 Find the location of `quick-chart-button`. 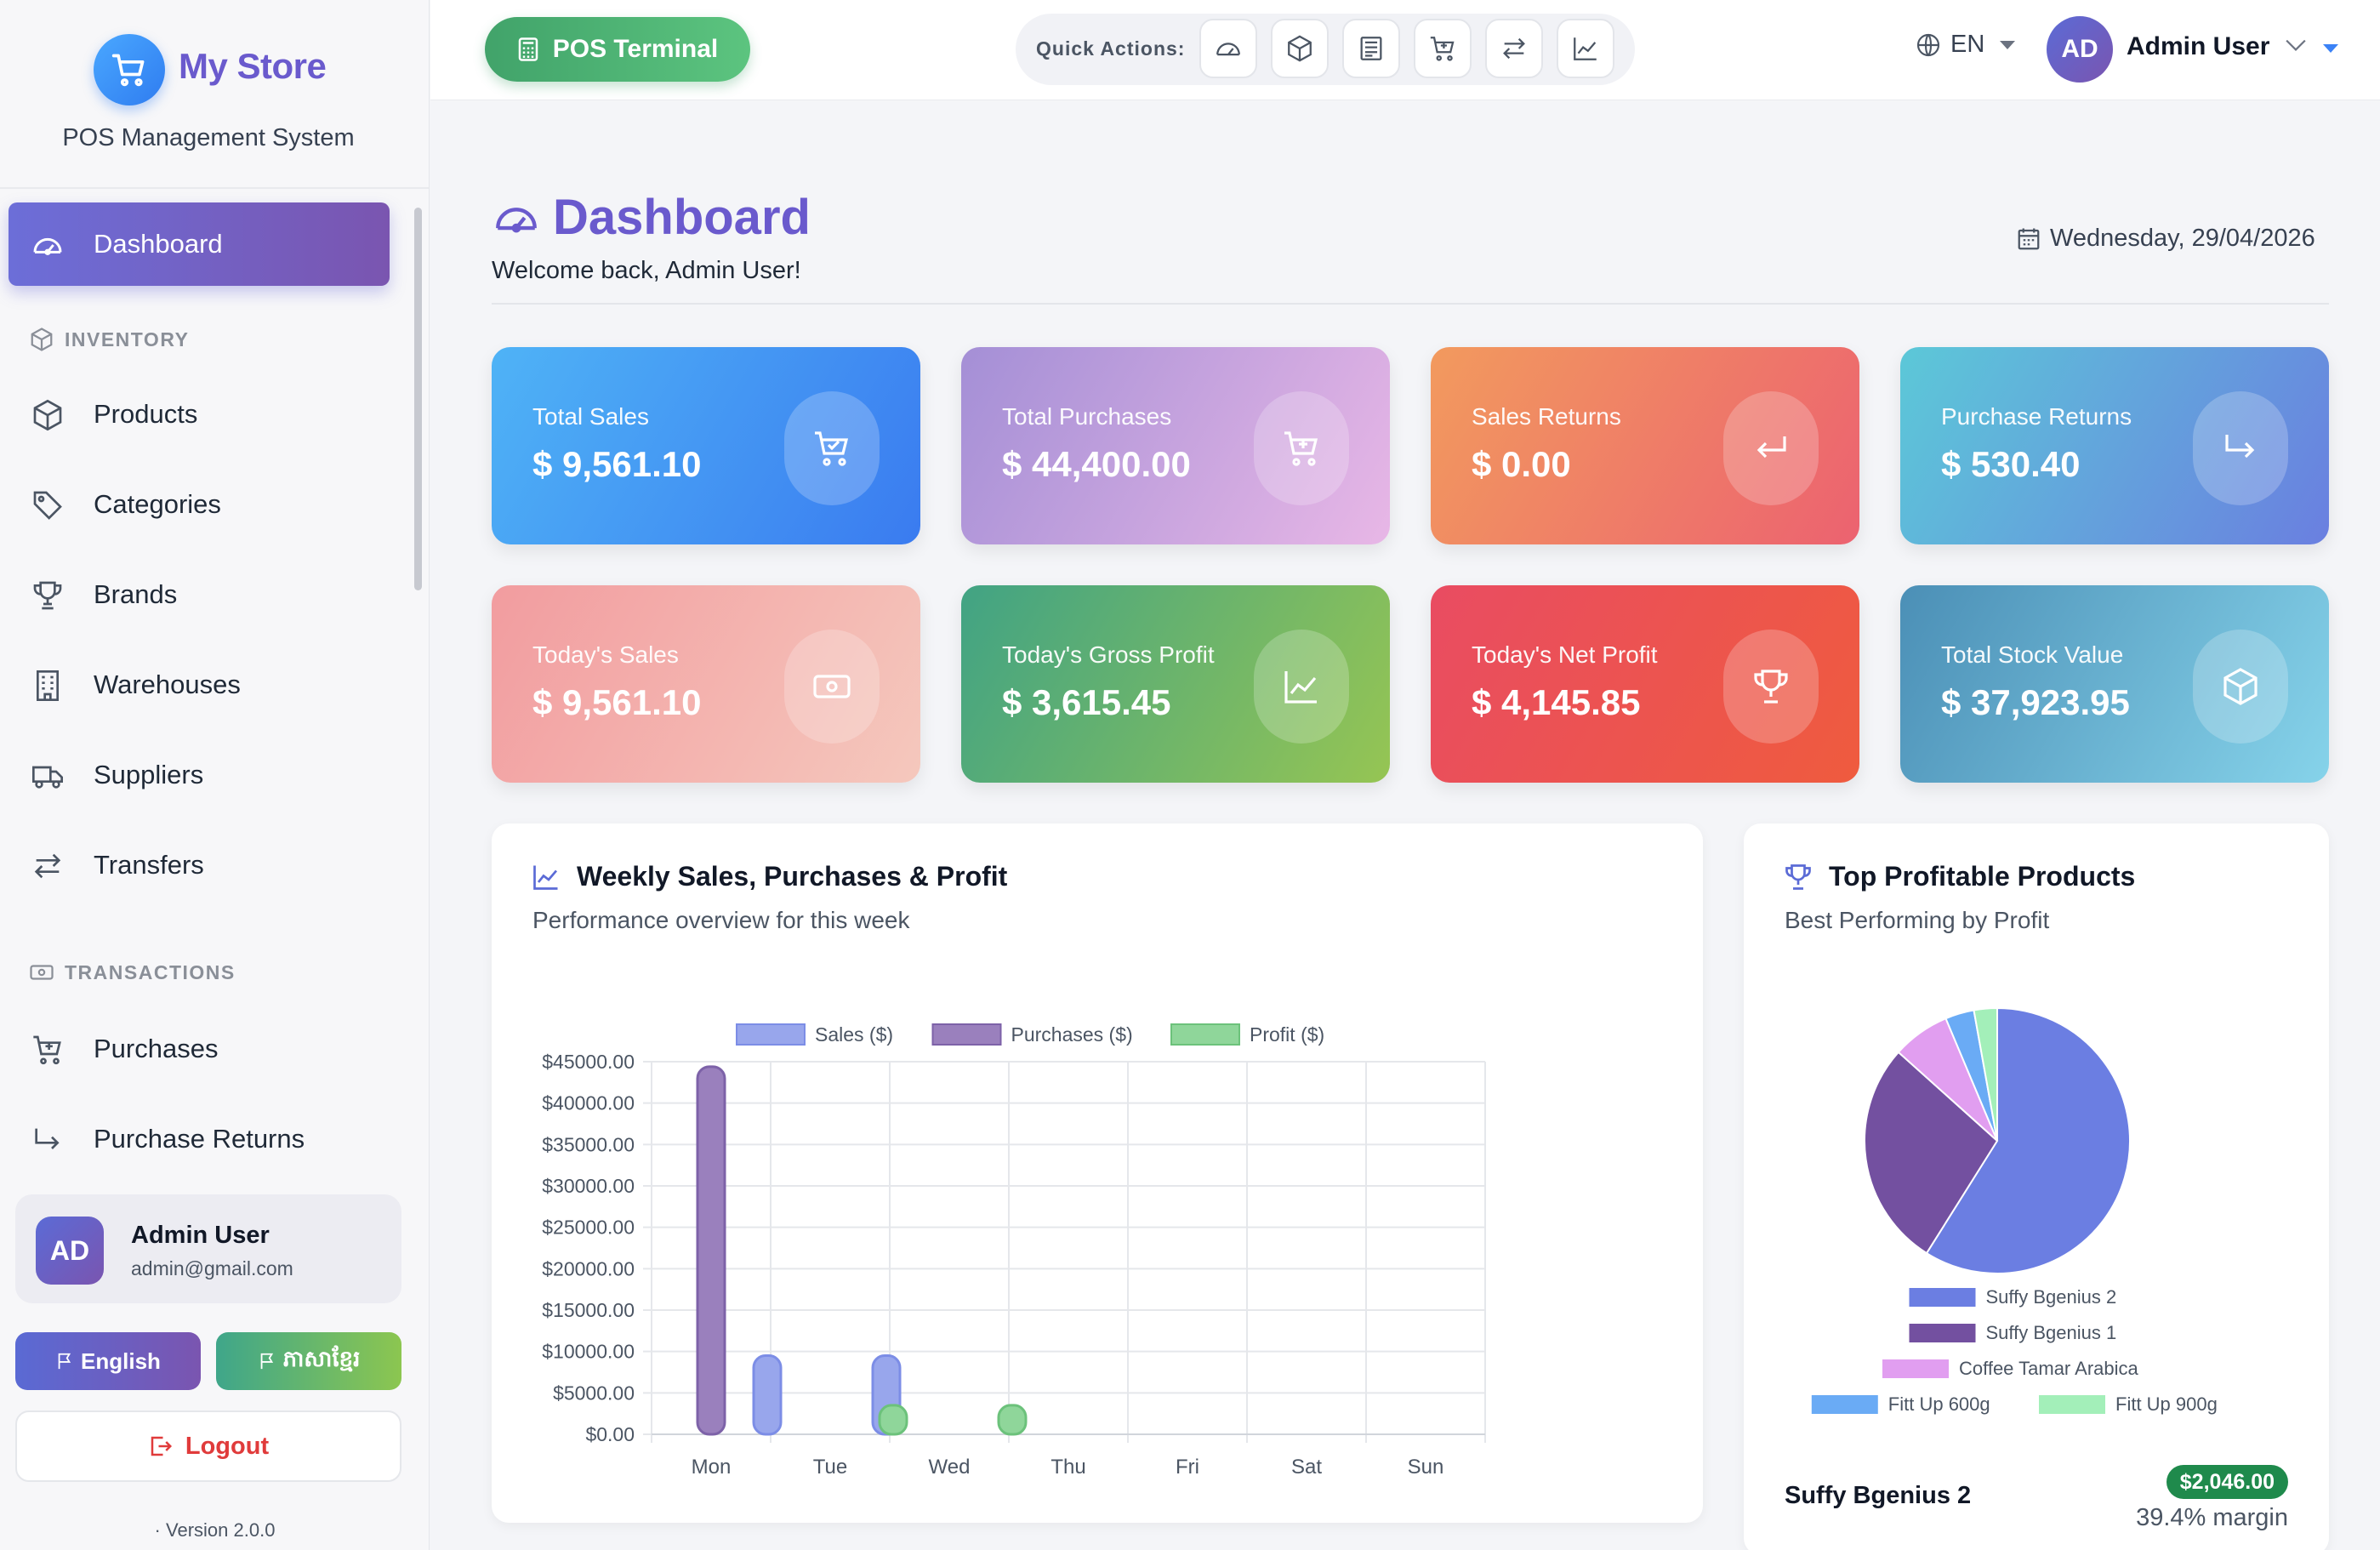

quick-chart-button is located at coordinates (1585, 48).